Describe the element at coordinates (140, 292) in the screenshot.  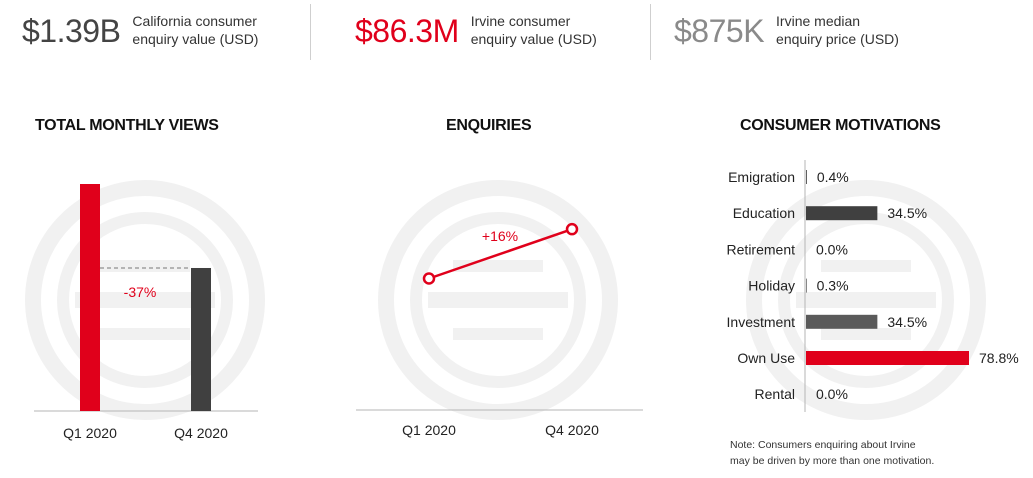
I see `change-annotation: -37%` at that location.